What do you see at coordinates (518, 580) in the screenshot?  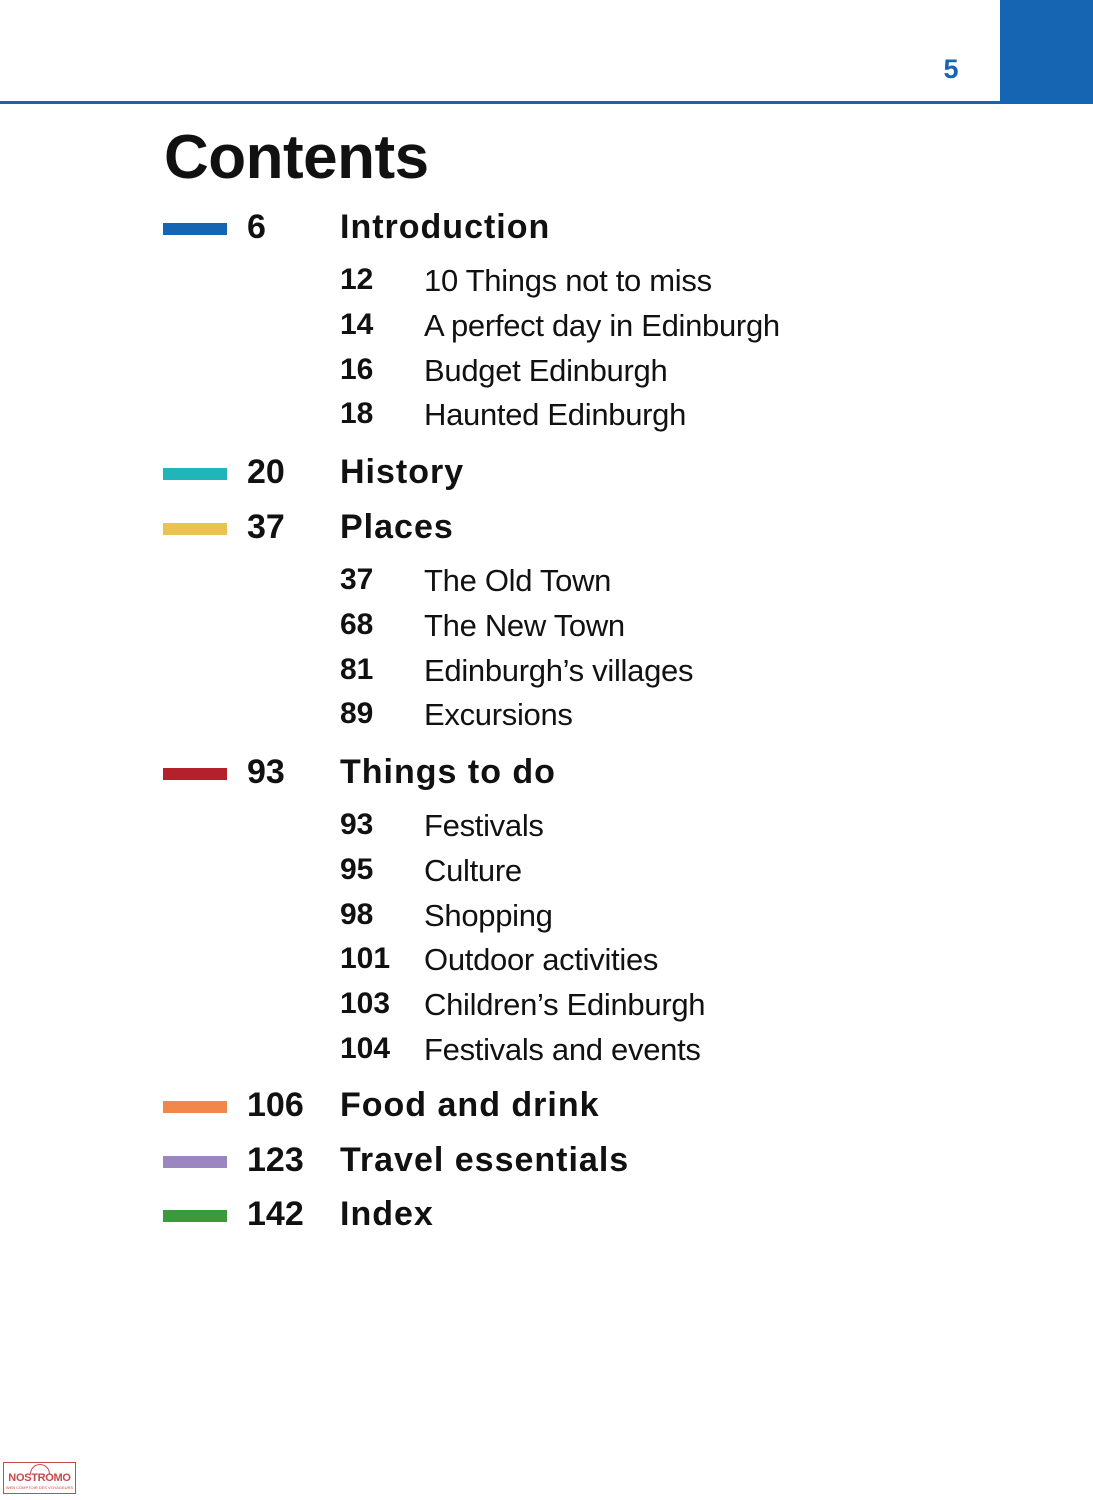 I see `entry-title: The Old Town` at bounding box center [518, 580].